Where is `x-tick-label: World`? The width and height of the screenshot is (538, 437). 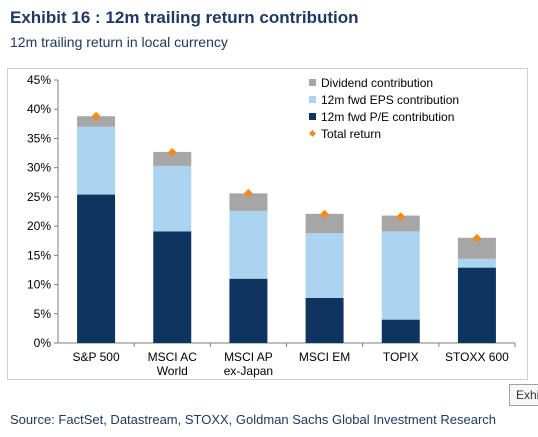
x-tick-label: World is located at coordinates (172, 371).